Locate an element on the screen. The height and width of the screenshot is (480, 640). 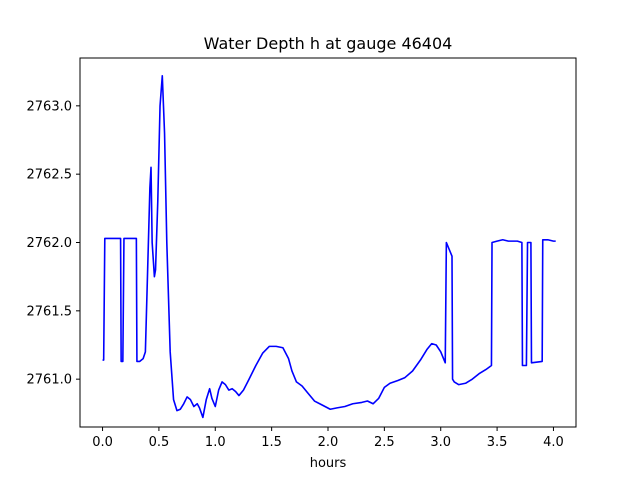
chart-title: Water Depth h at gauge 46404 is located at coordinates (328, 43).